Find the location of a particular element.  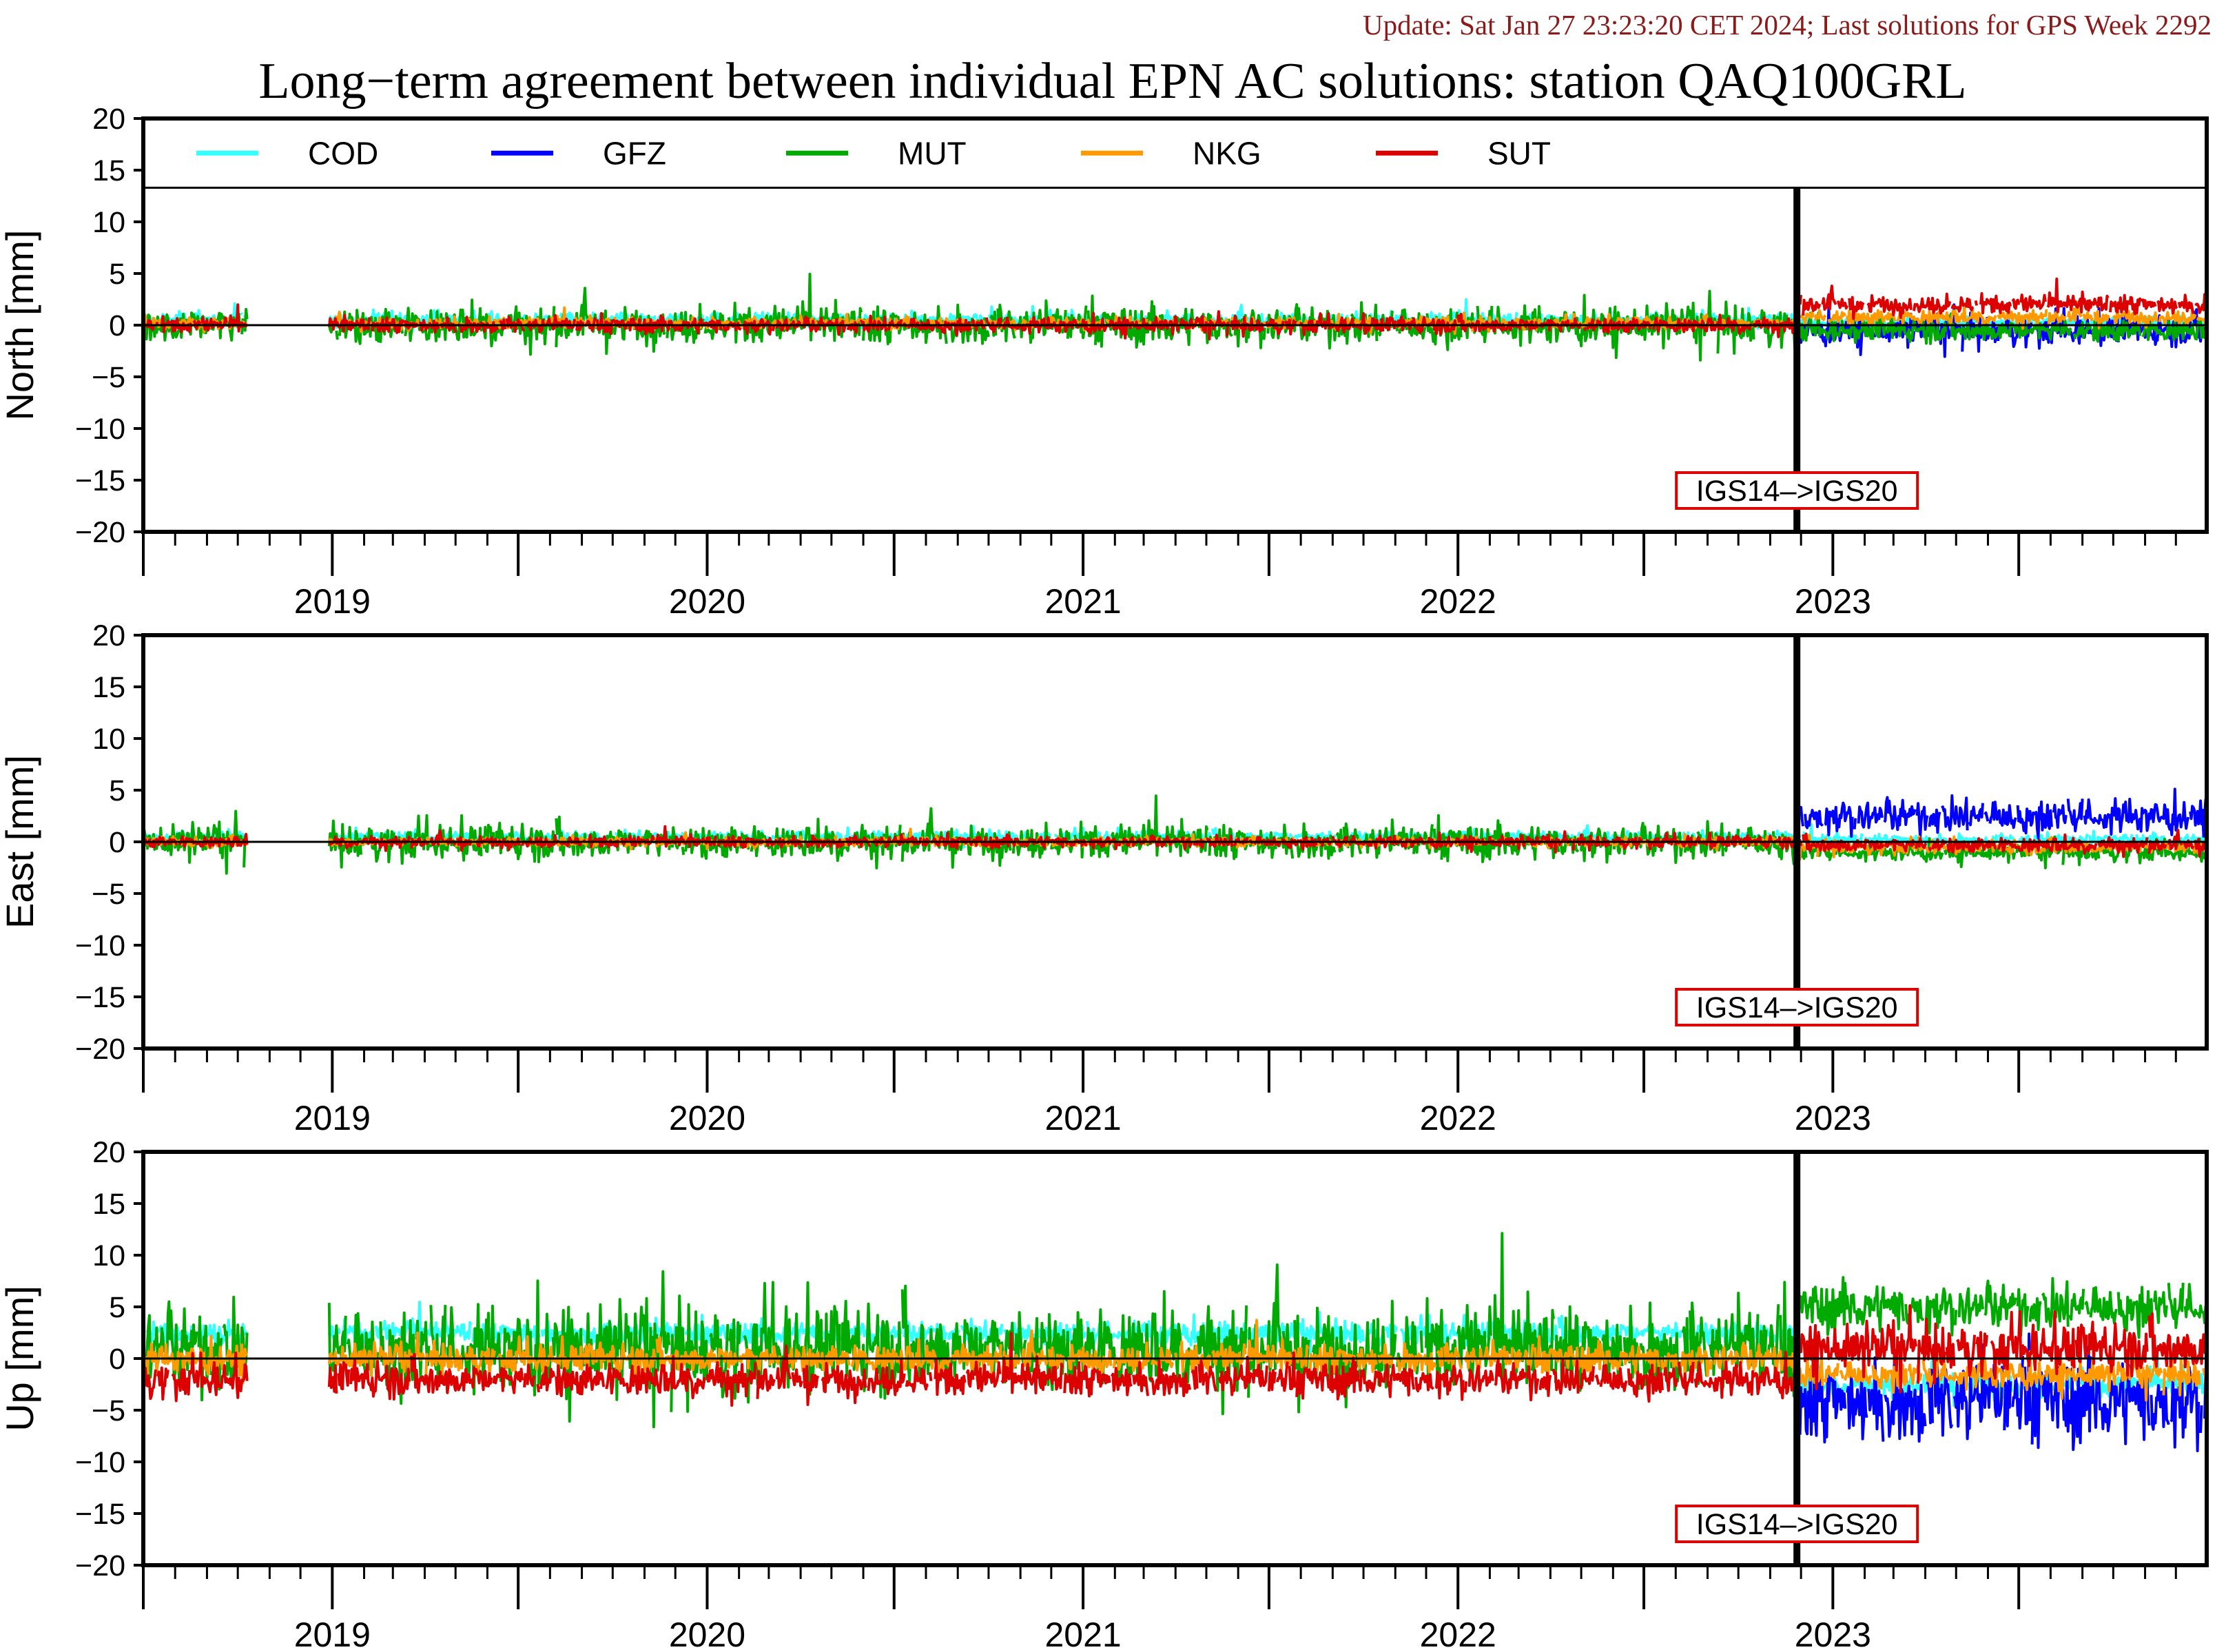

legend-label-mut: MUT is located at coordinates (932, 153).